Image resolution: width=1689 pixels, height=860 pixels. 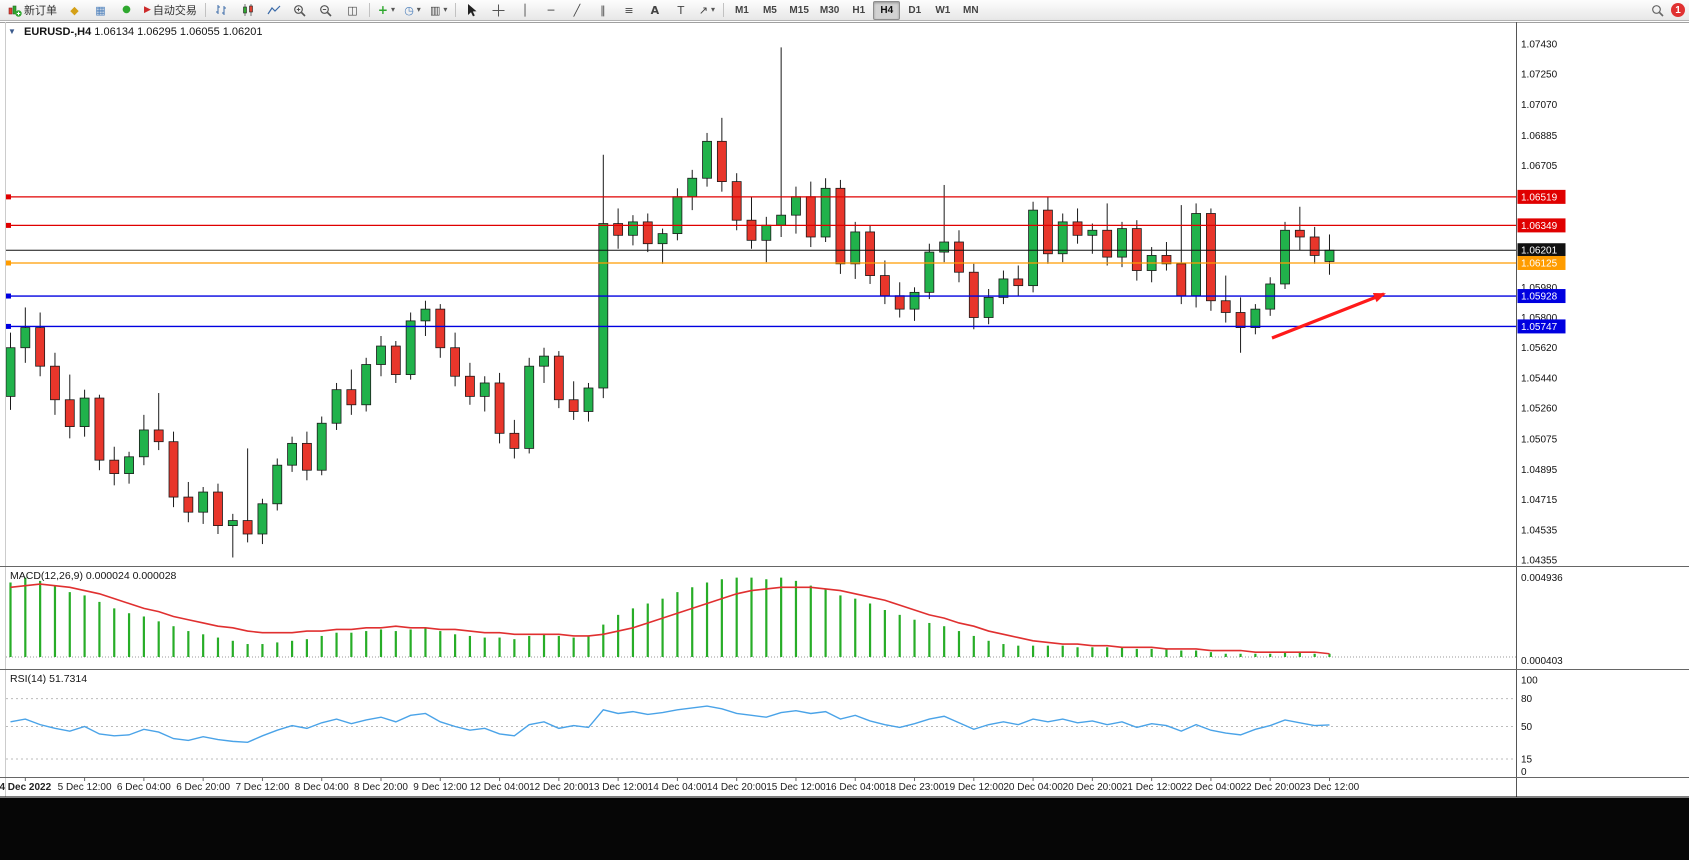 What do you see at coordinates (799, 10) in the screenshot?
I see `timeframe-m15: M15` at bounding box center [799, 10].